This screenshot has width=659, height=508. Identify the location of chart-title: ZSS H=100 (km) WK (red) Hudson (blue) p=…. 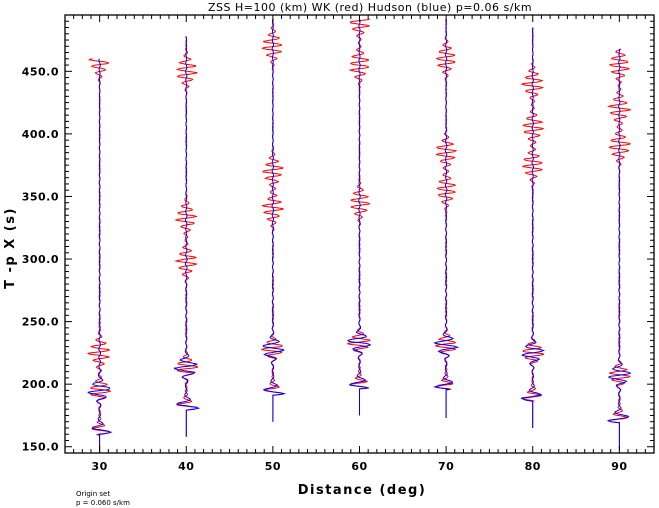
(370, 7).